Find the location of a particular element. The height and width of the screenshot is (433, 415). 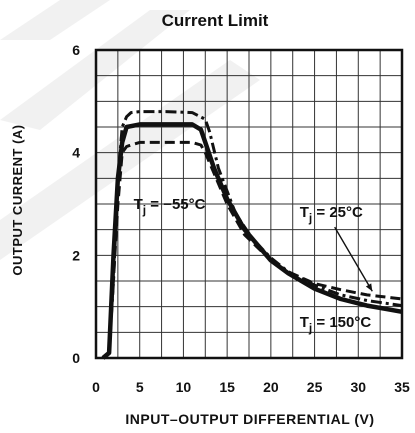

y-tick-label: 0 is located at coordinates (76, 358).